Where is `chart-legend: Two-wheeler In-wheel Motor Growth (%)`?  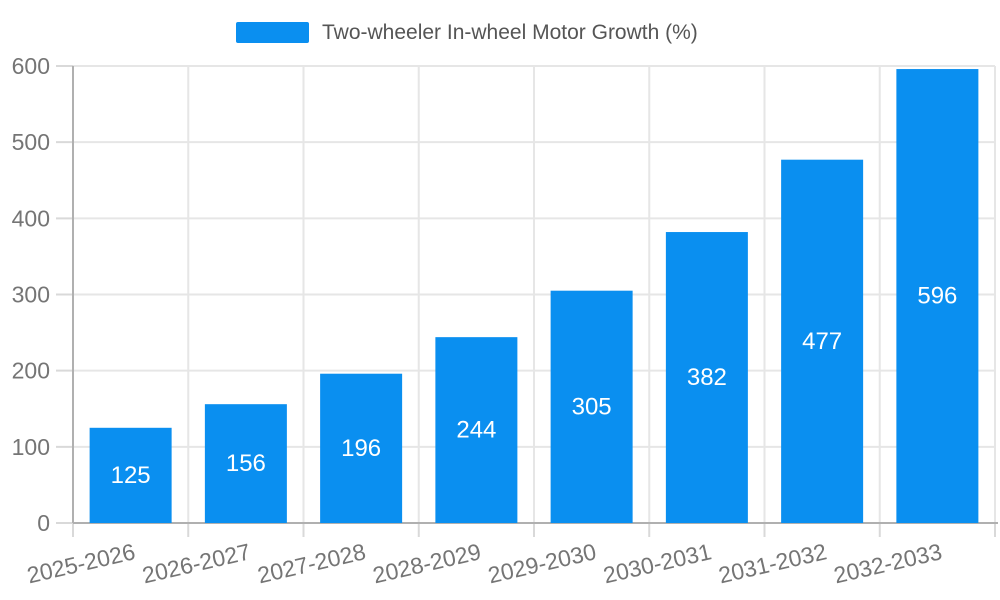
chart-legend: Two-wheeler In-wheel Motor Growth (%) is located at coordinates (467, 32).